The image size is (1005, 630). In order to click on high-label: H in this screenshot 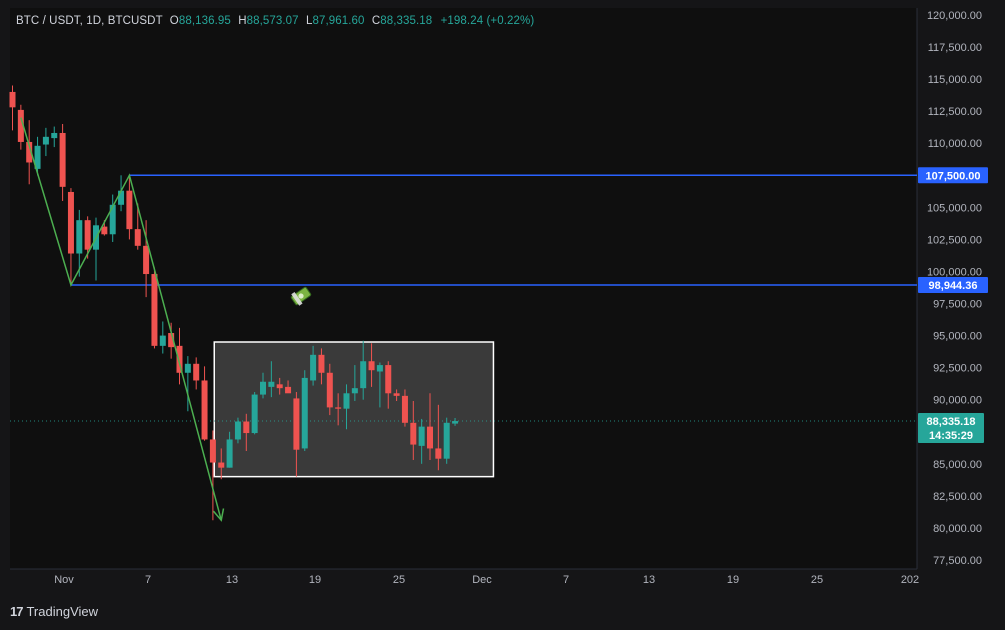, I will do `click(242, 21)`.